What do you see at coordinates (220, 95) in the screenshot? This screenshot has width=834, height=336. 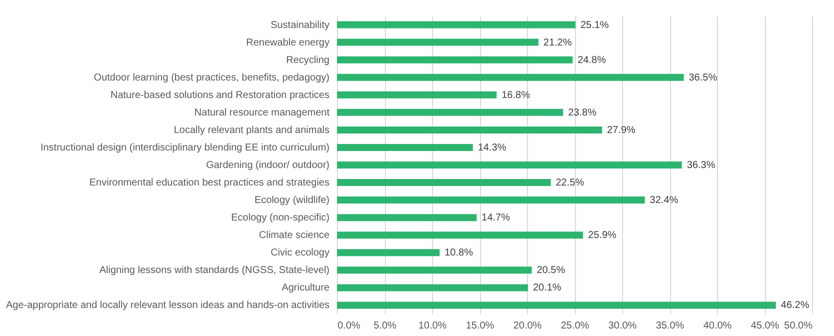 I see `y-tick-label: Nature-based solutions and Restoration practices` at bounding box center [220, 95].